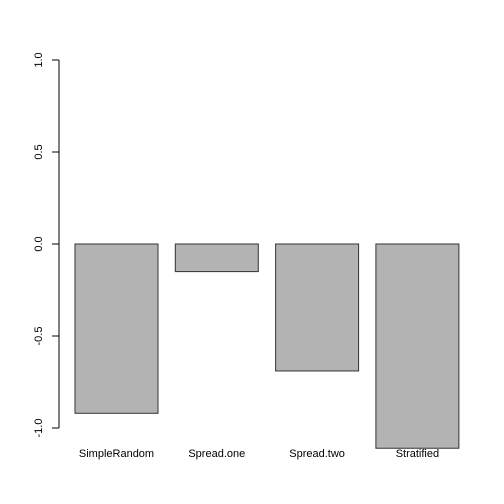 The height and width of the screenshot is (504, 504). Describe the element at coordinates (216, 454) in the screenshot. I see `x-category-label: Spread.one` at that location.